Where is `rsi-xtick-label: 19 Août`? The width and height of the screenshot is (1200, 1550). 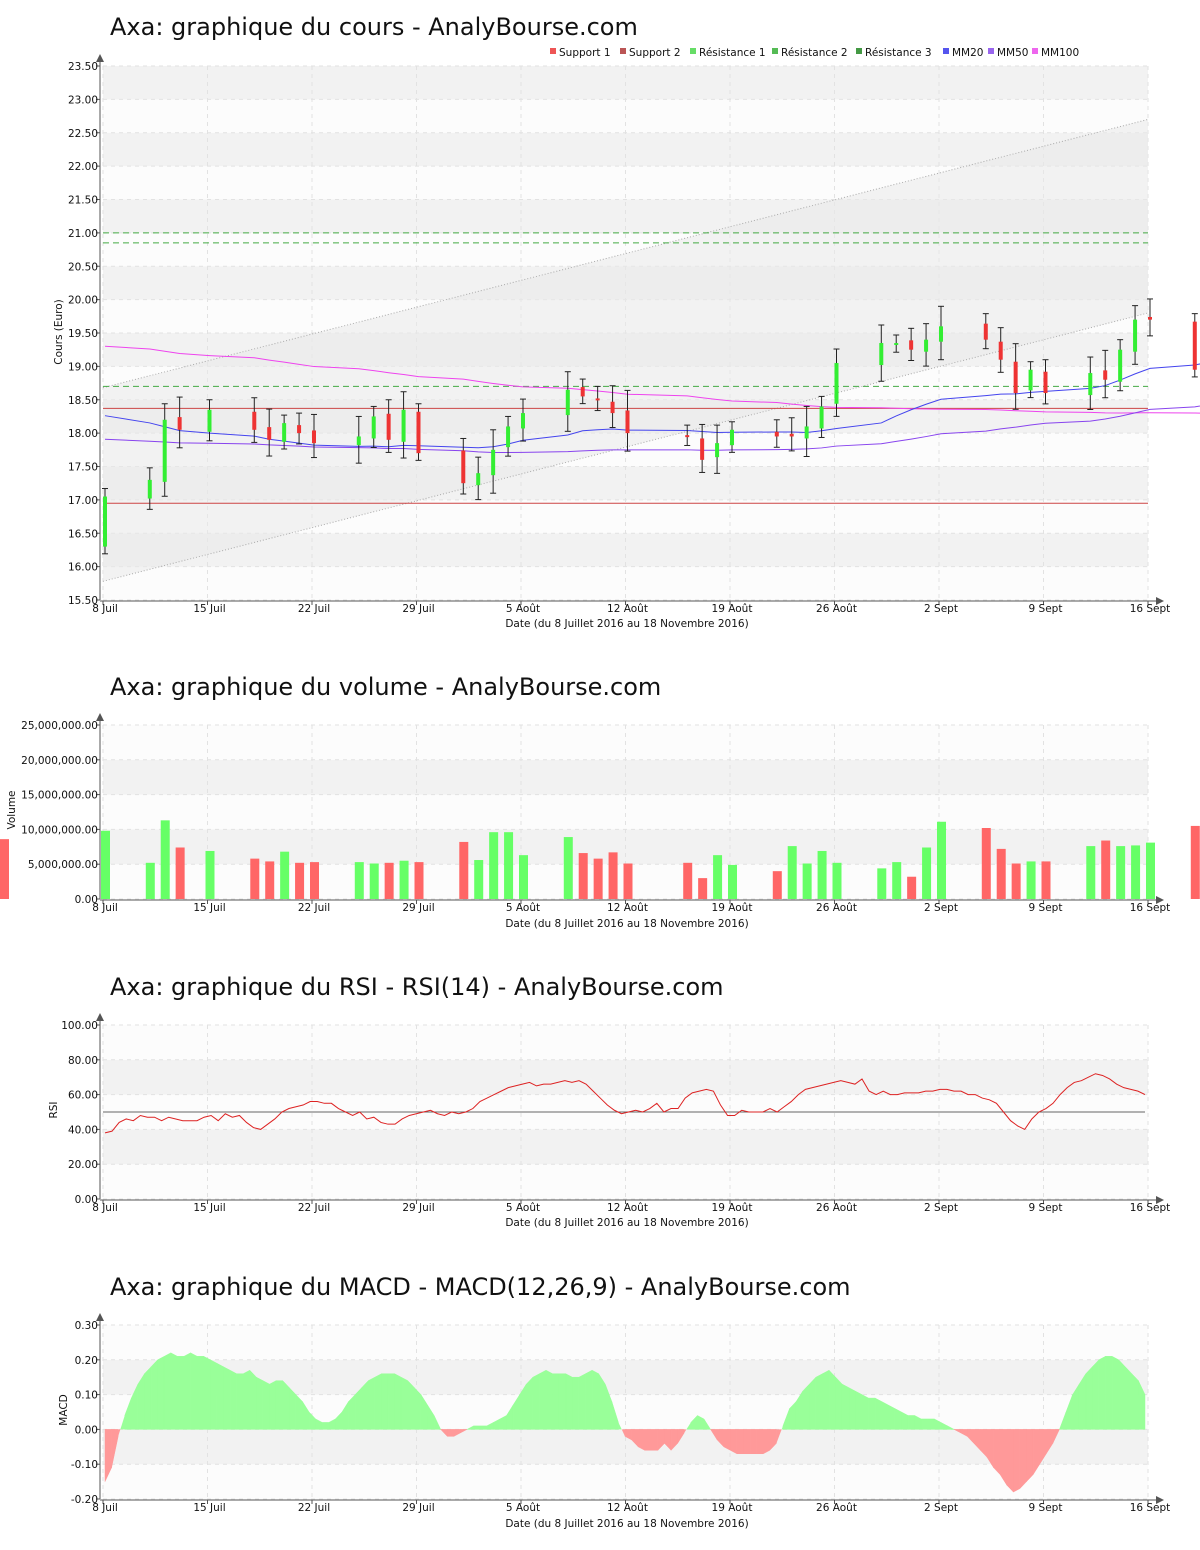 rsi-xtick-label: 19 Août is located at coordinates (732, 1208).